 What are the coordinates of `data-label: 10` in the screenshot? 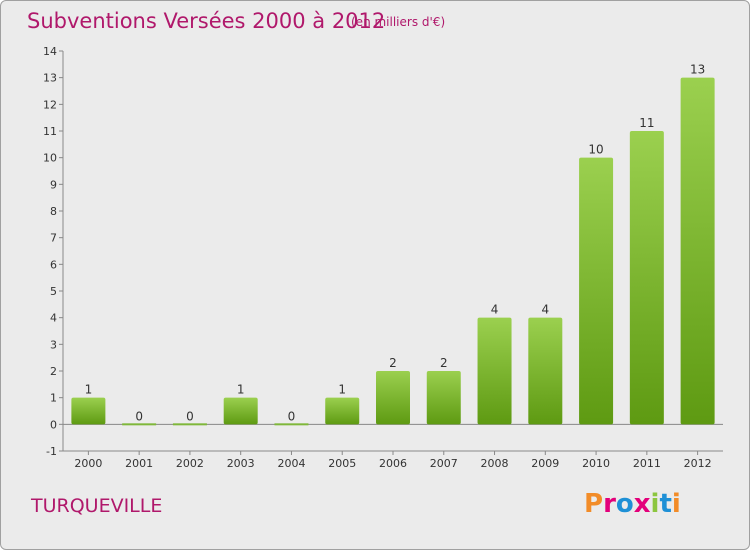 It's located at (595, 150).